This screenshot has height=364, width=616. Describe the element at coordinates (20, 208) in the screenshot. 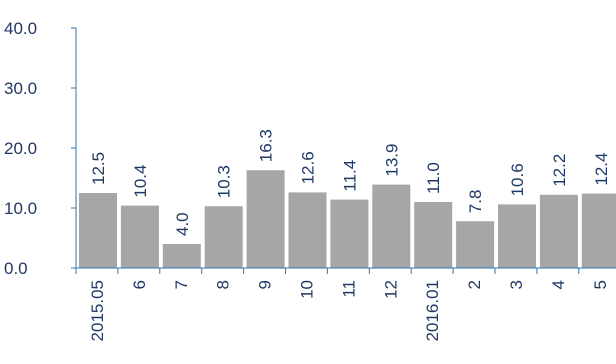

I see `y-tick-label: 10.0` at that location.